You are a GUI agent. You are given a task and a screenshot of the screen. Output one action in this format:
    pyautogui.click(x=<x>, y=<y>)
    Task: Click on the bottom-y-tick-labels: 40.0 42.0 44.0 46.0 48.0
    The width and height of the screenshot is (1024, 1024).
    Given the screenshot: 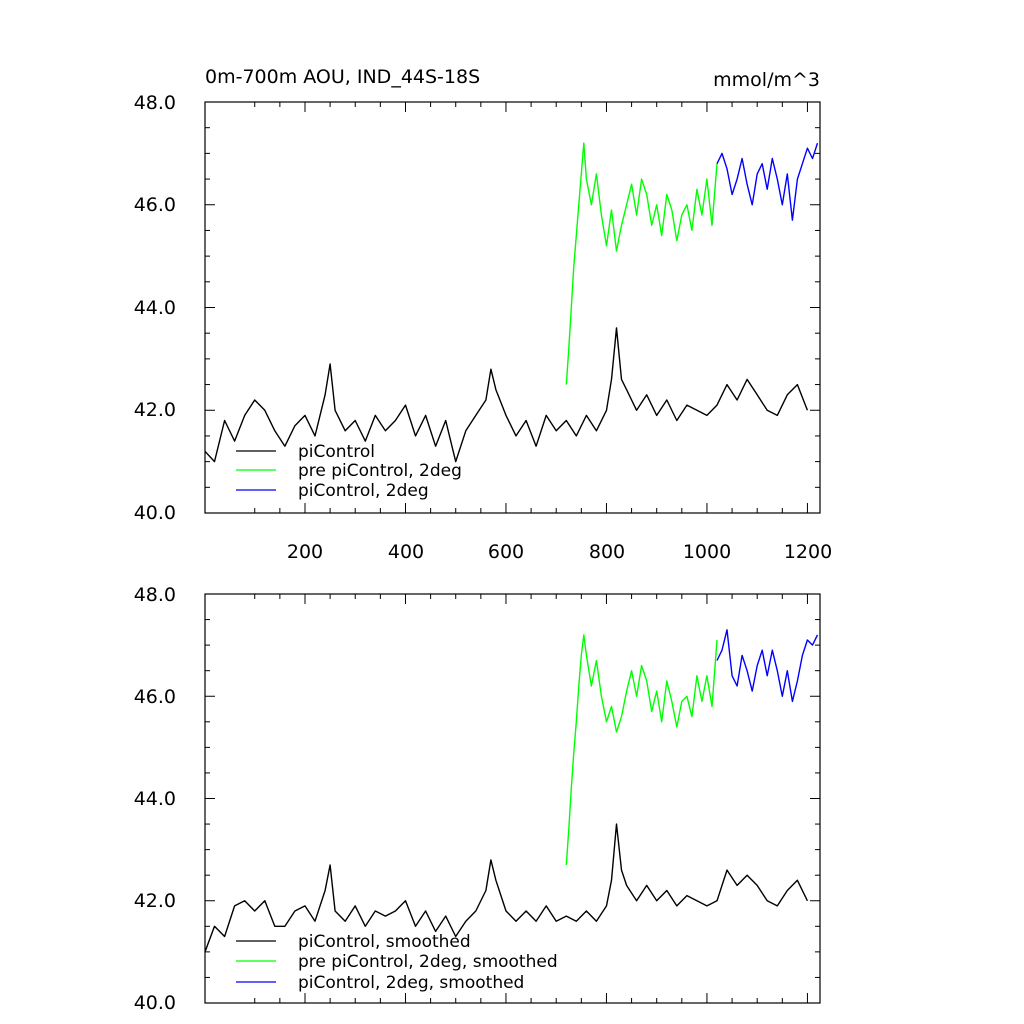 What is the action you would take?
    pyautogui.click(x=155, y=799)
    